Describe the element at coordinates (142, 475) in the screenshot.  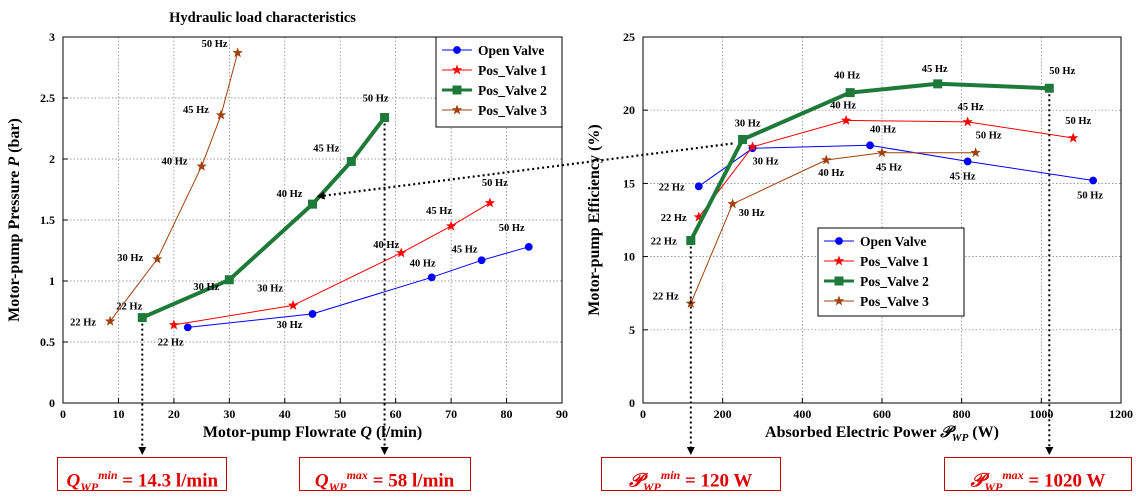
I see `annotation-box: QWPmin = 14.3 l/min` at that location.